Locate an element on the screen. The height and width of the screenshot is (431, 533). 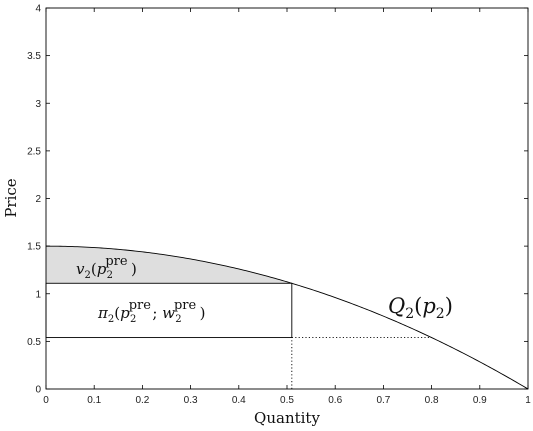
shaded-region is located at coordinates (169, 265).